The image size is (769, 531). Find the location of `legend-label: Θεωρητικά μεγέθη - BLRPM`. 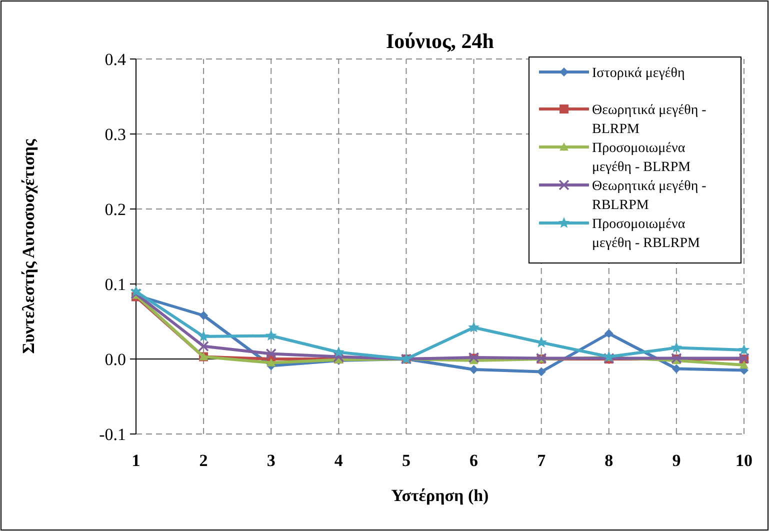

legend-label: Θεωρητικά μεγέθη - BLRPM is located at coordinates (649, 120).